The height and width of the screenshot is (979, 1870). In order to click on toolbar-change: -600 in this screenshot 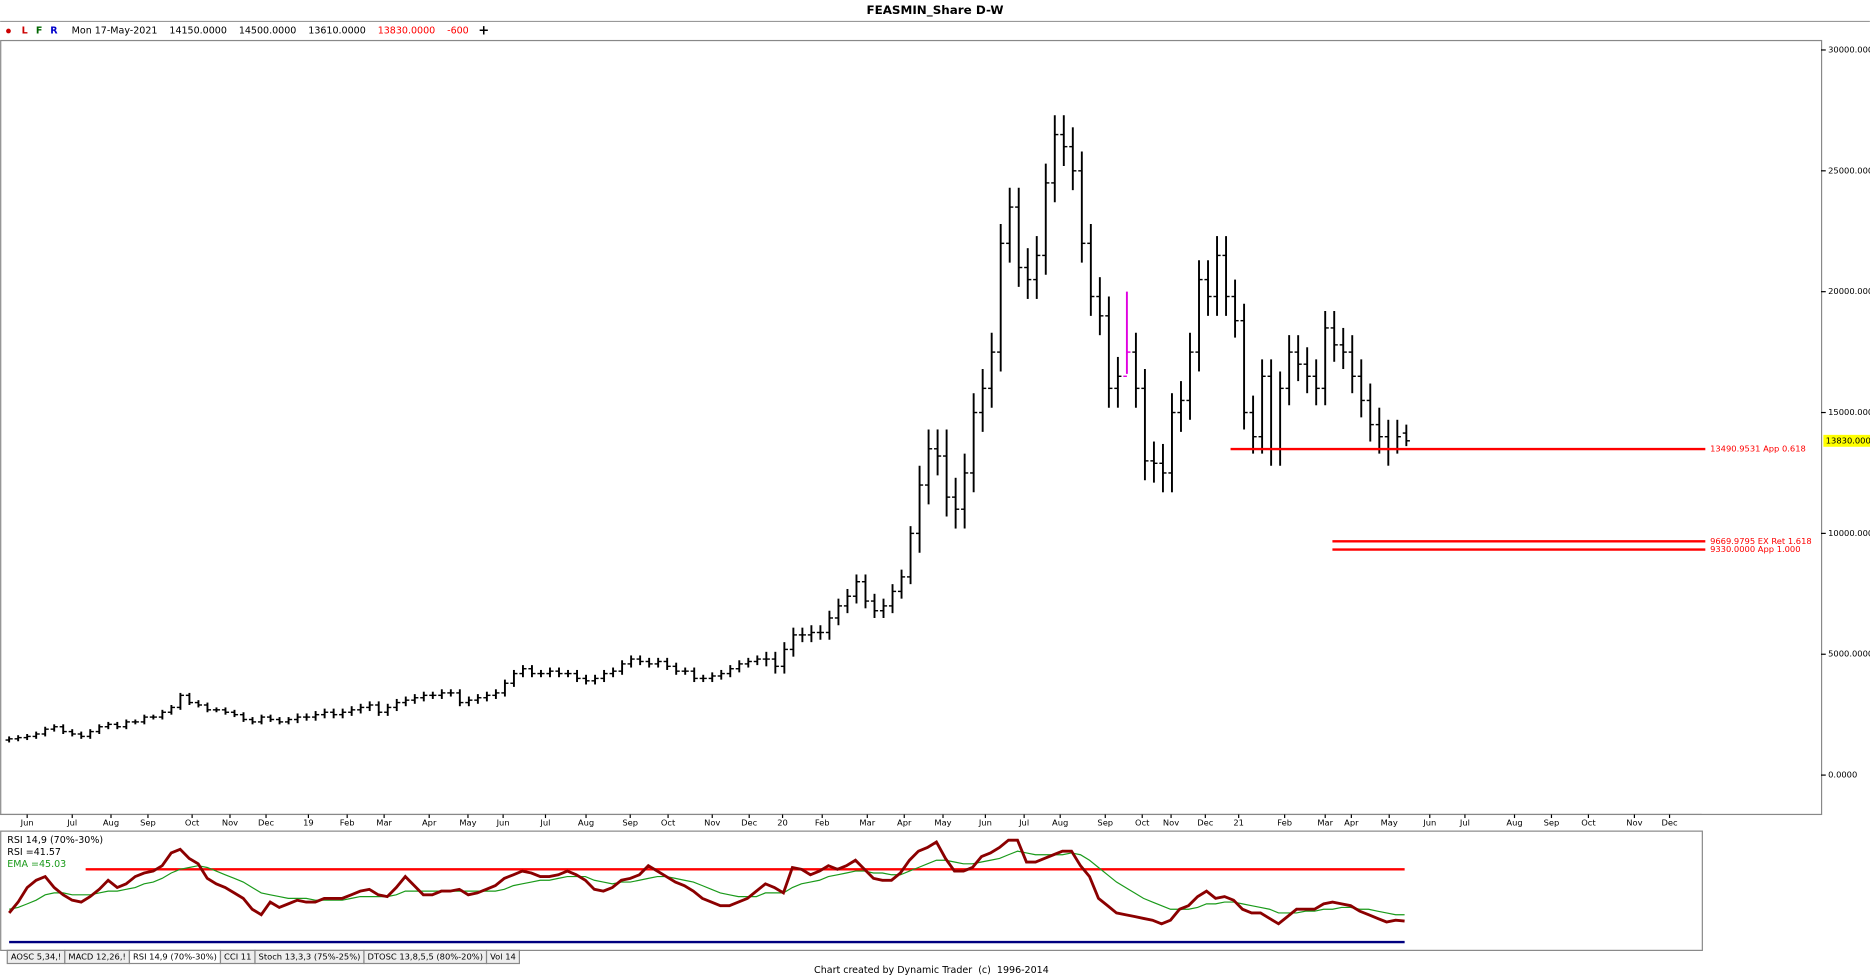, I will do `click(458, 31)`.